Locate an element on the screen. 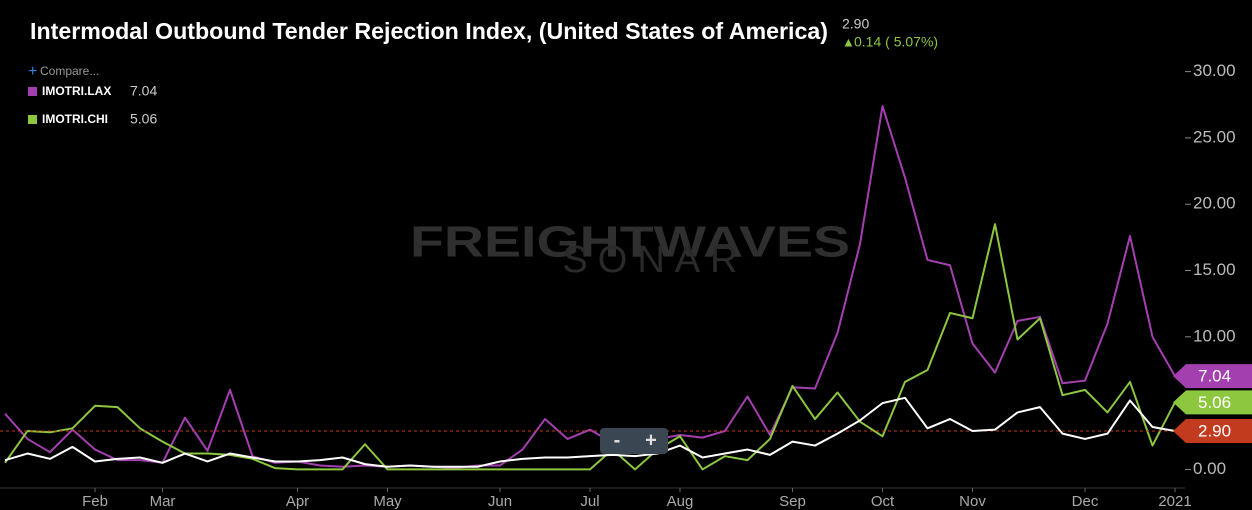 Image resolution: width=1252 pixels, height=510 pixels. x-tick-label: Oct is located at coordinates (883, 501).